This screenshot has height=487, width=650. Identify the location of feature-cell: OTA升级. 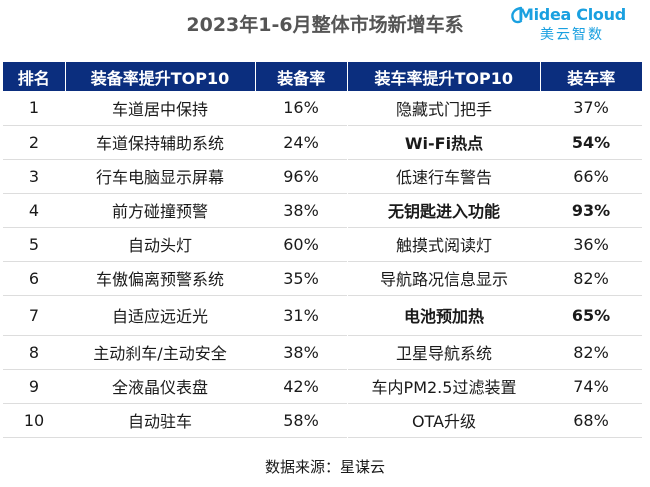
(444, 420).